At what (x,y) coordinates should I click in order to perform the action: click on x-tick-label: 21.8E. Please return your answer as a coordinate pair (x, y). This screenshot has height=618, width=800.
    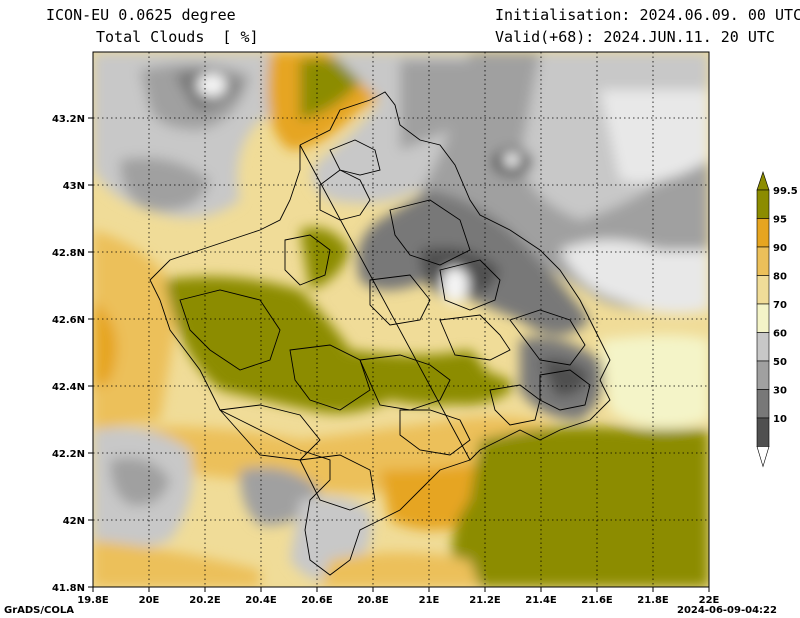
    Looking at the image, I should click on (653, 600).